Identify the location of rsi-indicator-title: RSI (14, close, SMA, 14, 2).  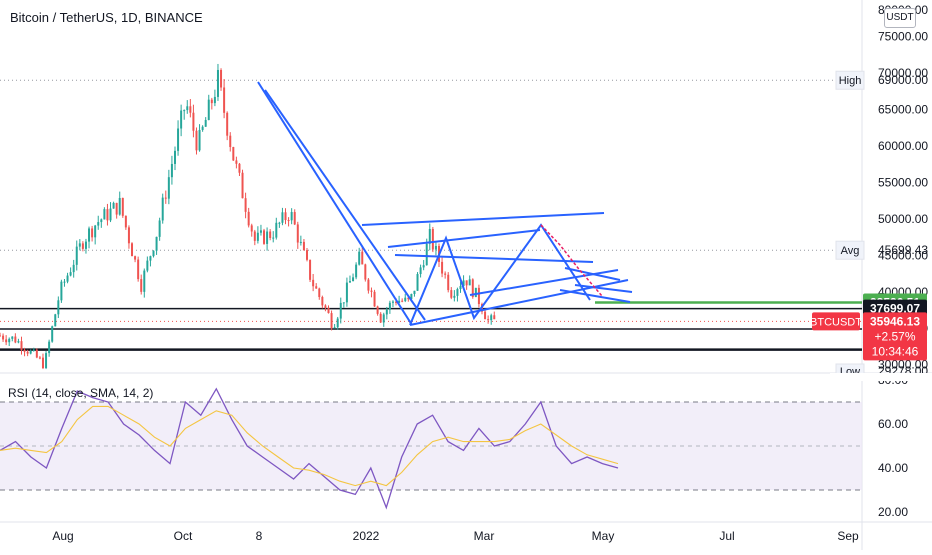
(81, 393).